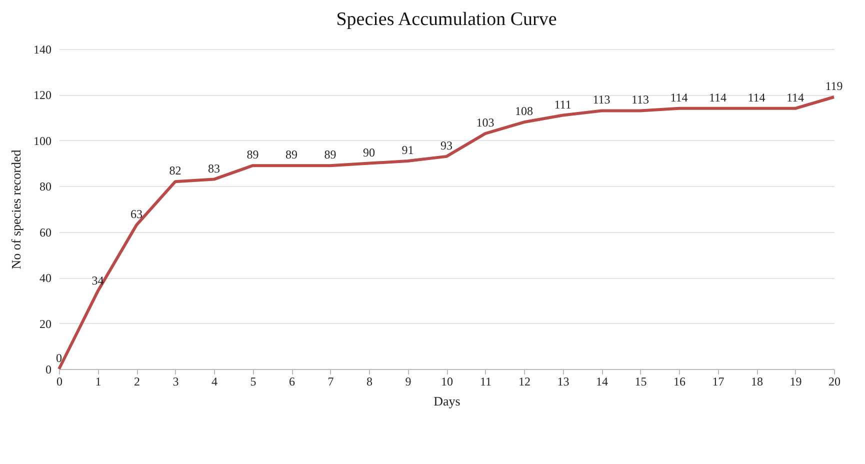 Image resolution: width=865 pixels, height=464 pixels. Describe the element at coordinates (43, 141) in the screenshot. I see `y-tick-label: 100` at that location.